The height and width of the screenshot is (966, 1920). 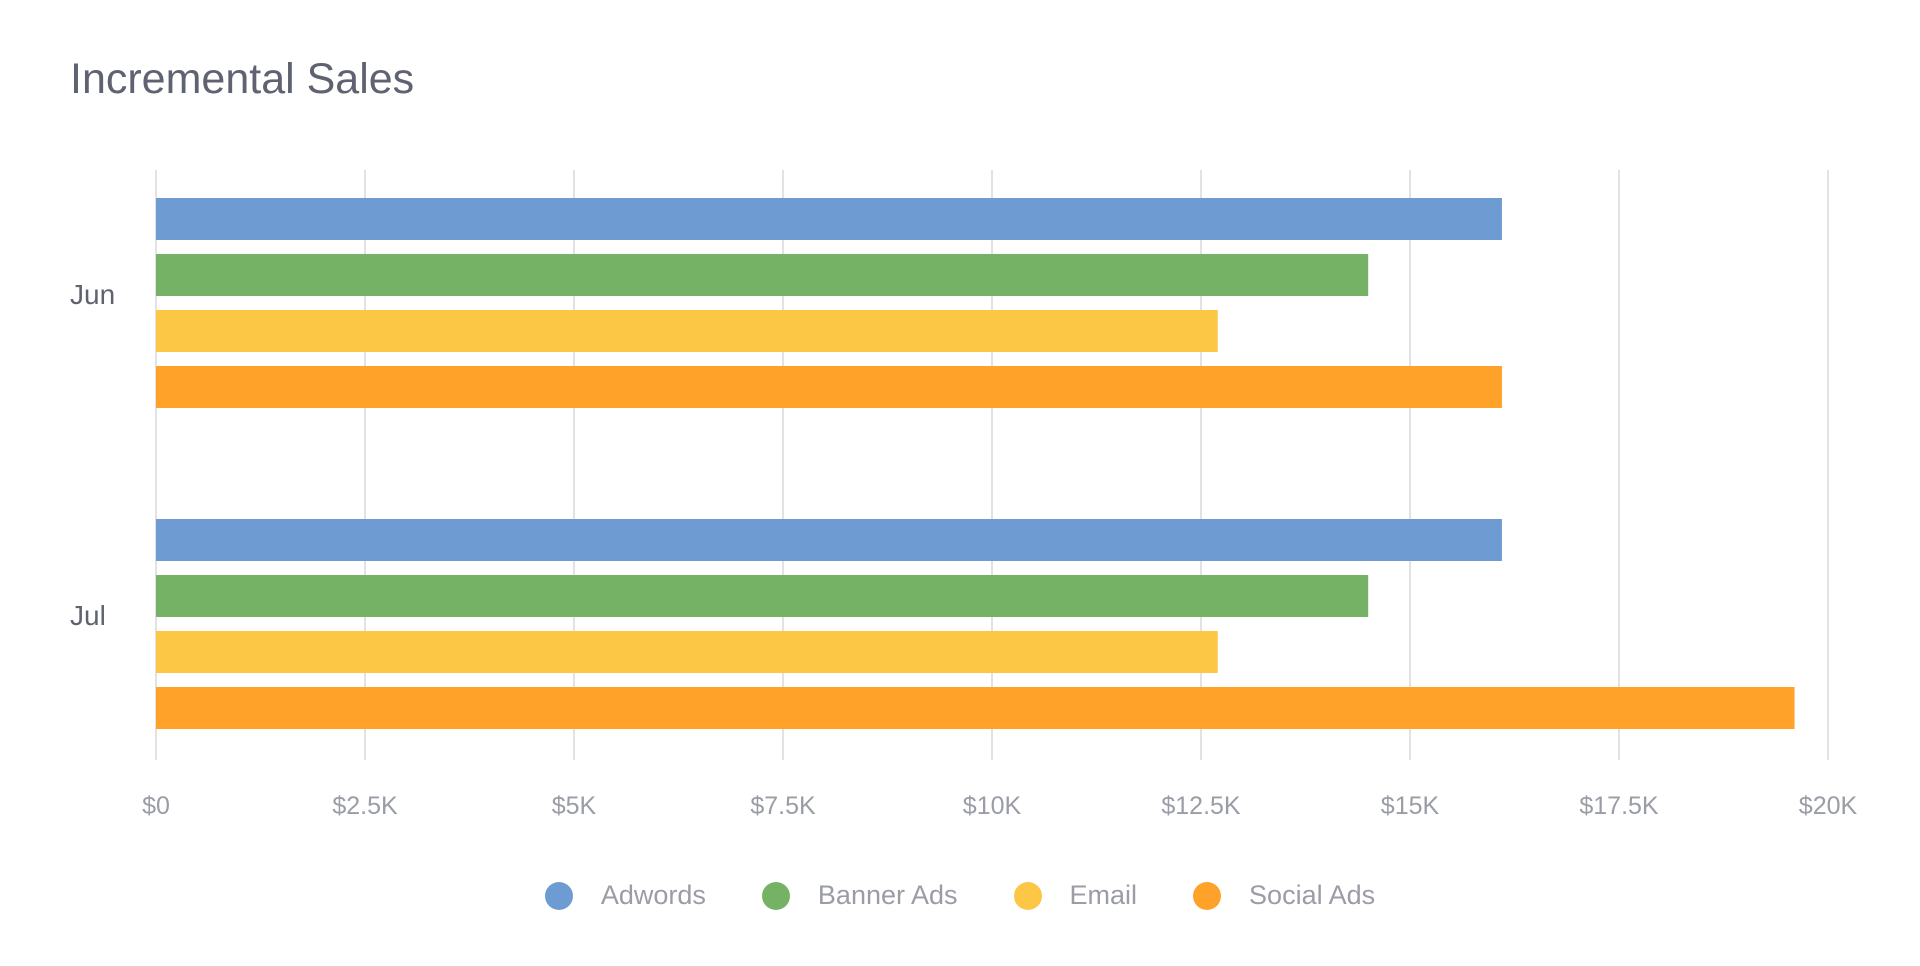 What do you see at coordinates (783, 806) in the screenshot?
I see `tick-label: $7.5K` at bounding box center [783, 806].